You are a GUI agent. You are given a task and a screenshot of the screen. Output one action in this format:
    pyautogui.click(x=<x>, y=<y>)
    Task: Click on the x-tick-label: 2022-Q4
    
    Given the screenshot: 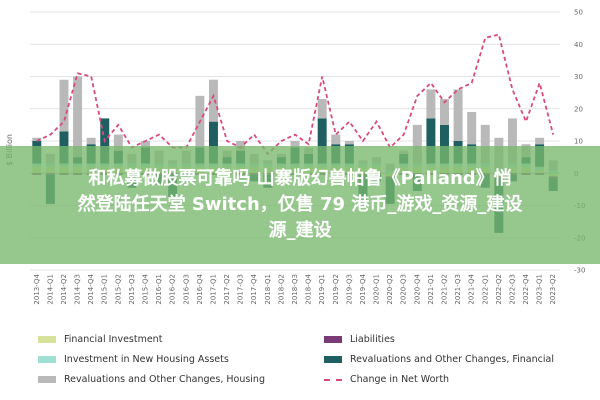 What is the action you would take?
    pyautogui.click(x=526, y=288)
    